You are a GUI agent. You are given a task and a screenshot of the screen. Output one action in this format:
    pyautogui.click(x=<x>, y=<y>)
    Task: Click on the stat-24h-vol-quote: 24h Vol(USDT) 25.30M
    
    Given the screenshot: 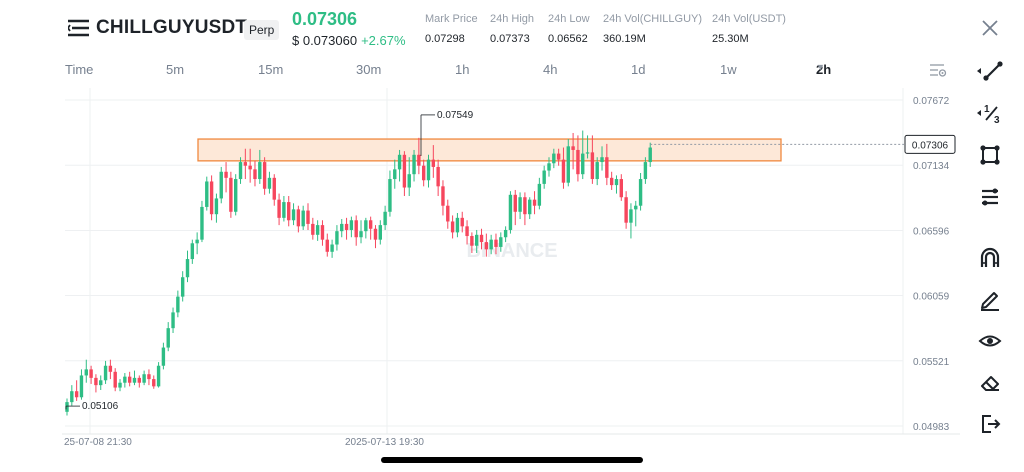 What is the action you would take?
    pyautogui.click(x=749, y=29)
    